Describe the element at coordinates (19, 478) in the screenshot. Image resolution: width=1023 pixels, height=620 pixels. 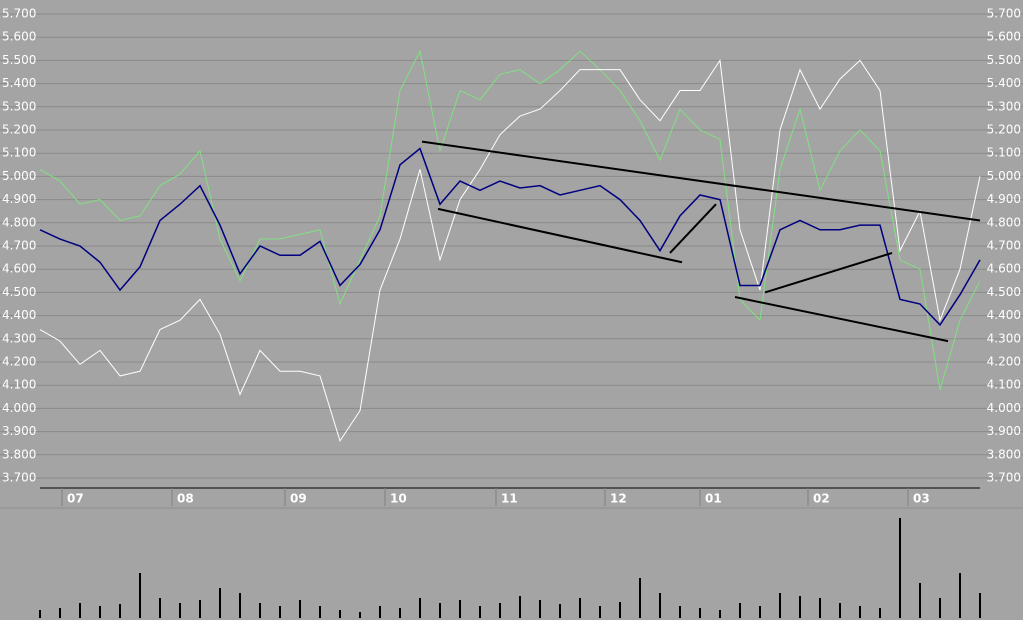
I see `y-tick-label: 3.700` at that location.